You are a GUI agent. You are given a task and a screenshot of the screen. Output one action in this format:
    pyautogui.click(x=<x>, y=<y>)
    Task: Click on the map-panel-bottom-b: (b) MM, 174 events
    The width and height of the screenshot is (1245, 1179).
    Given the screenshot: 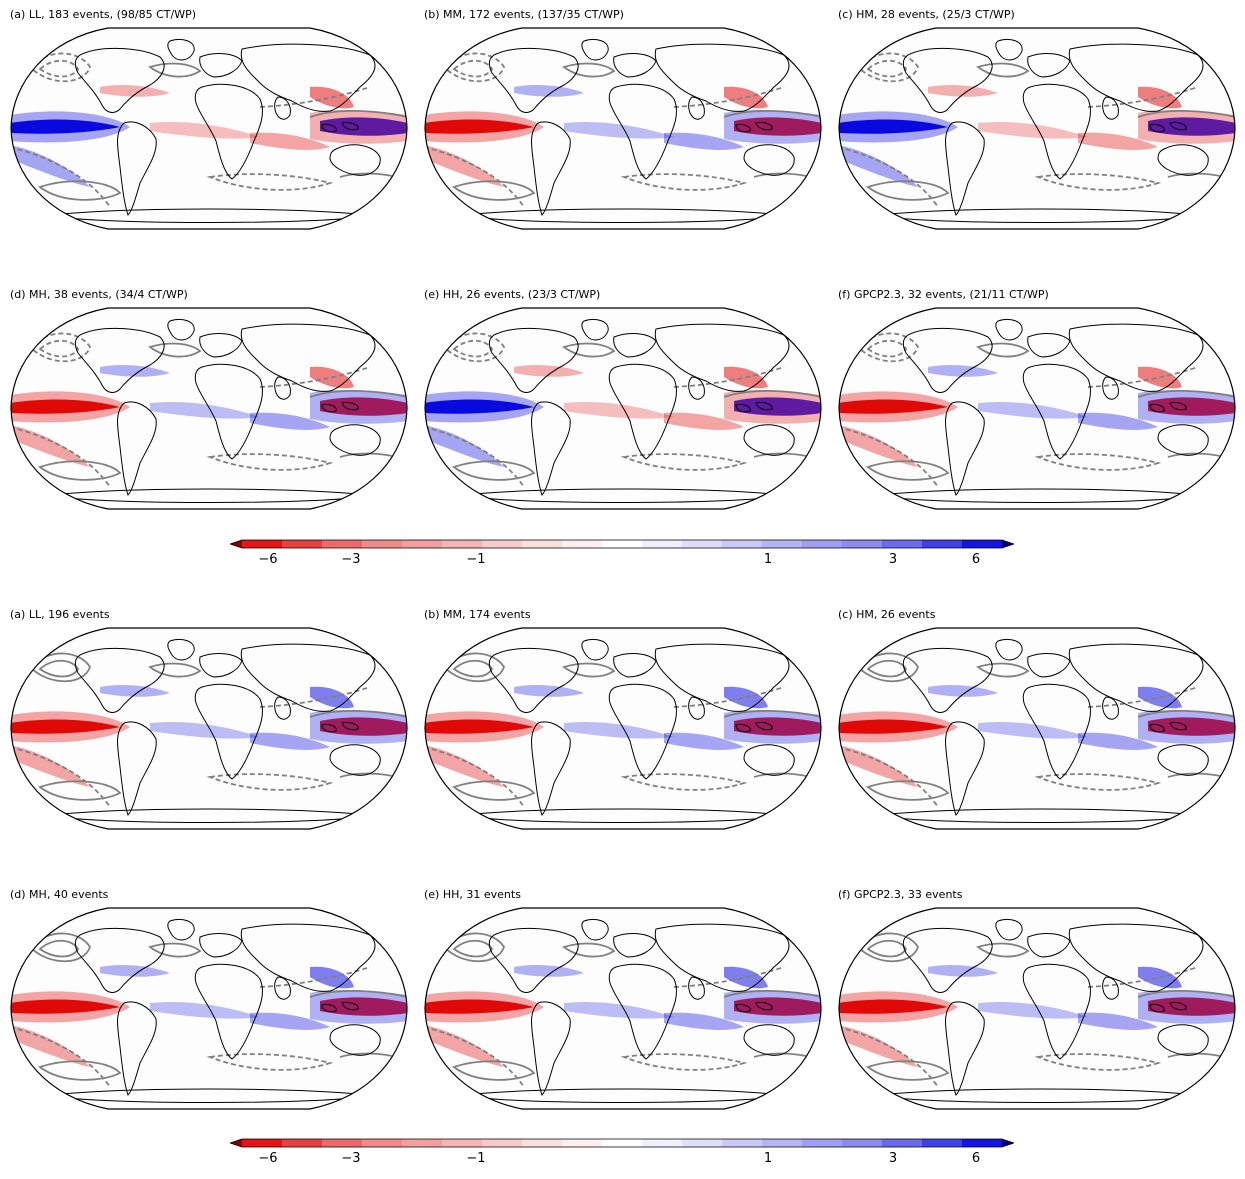 What is the action you would take?
    pyautogui.click(x=624, y=719)
    